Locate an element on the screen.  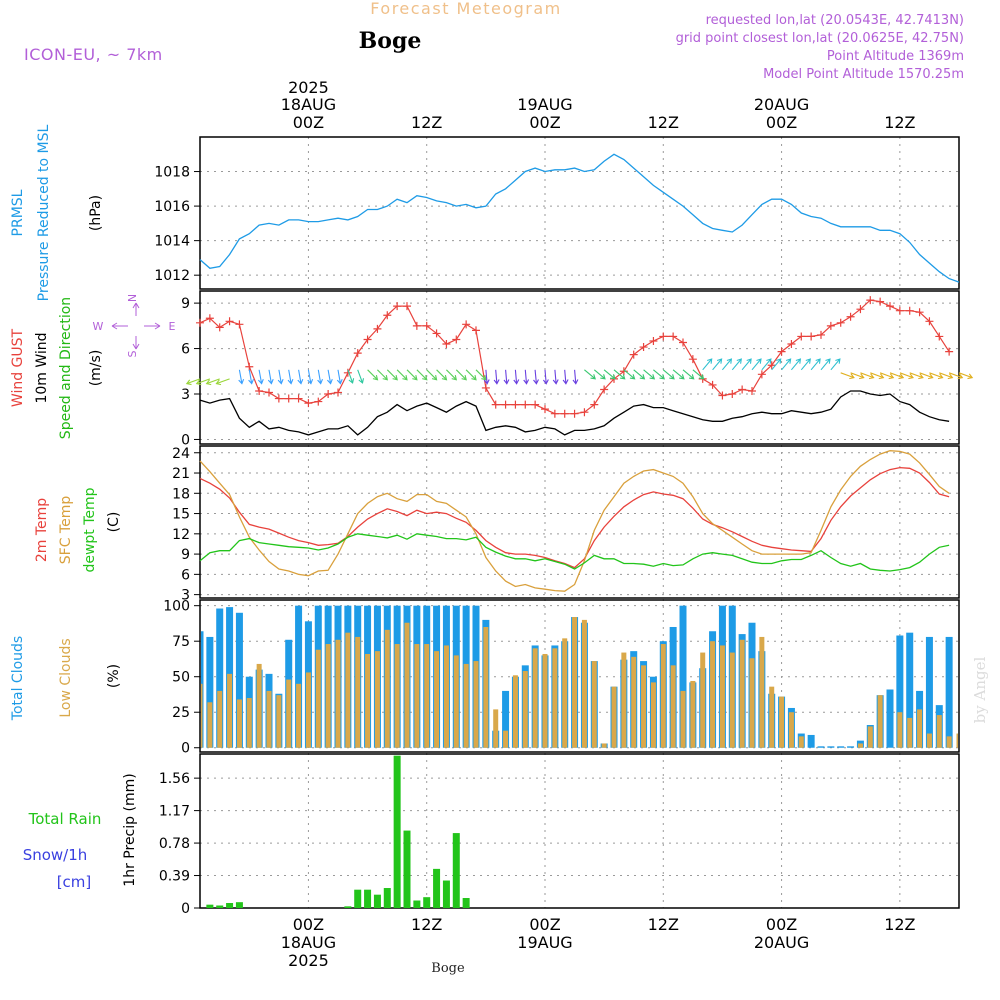
temp-tick-label: 18 is located at coordinates (181, 494).